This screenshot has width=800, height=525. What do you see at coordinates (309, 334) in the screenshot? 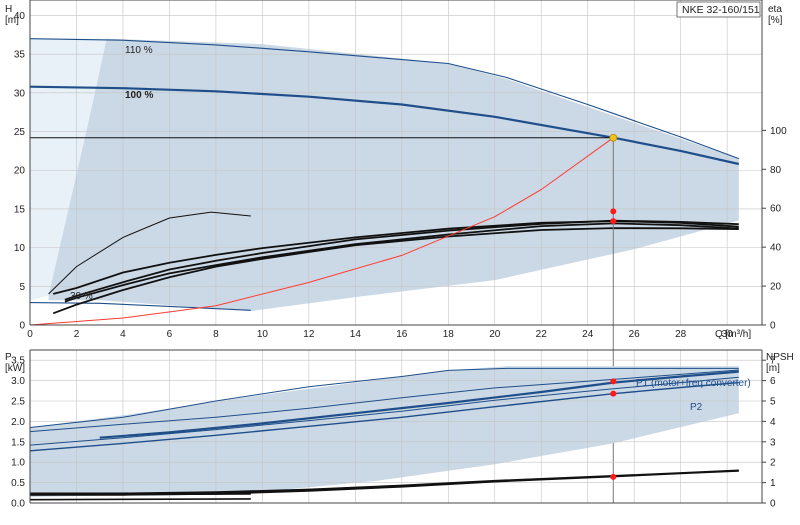
I see `x-tick-label: 12` at bounding box center [309, 334].